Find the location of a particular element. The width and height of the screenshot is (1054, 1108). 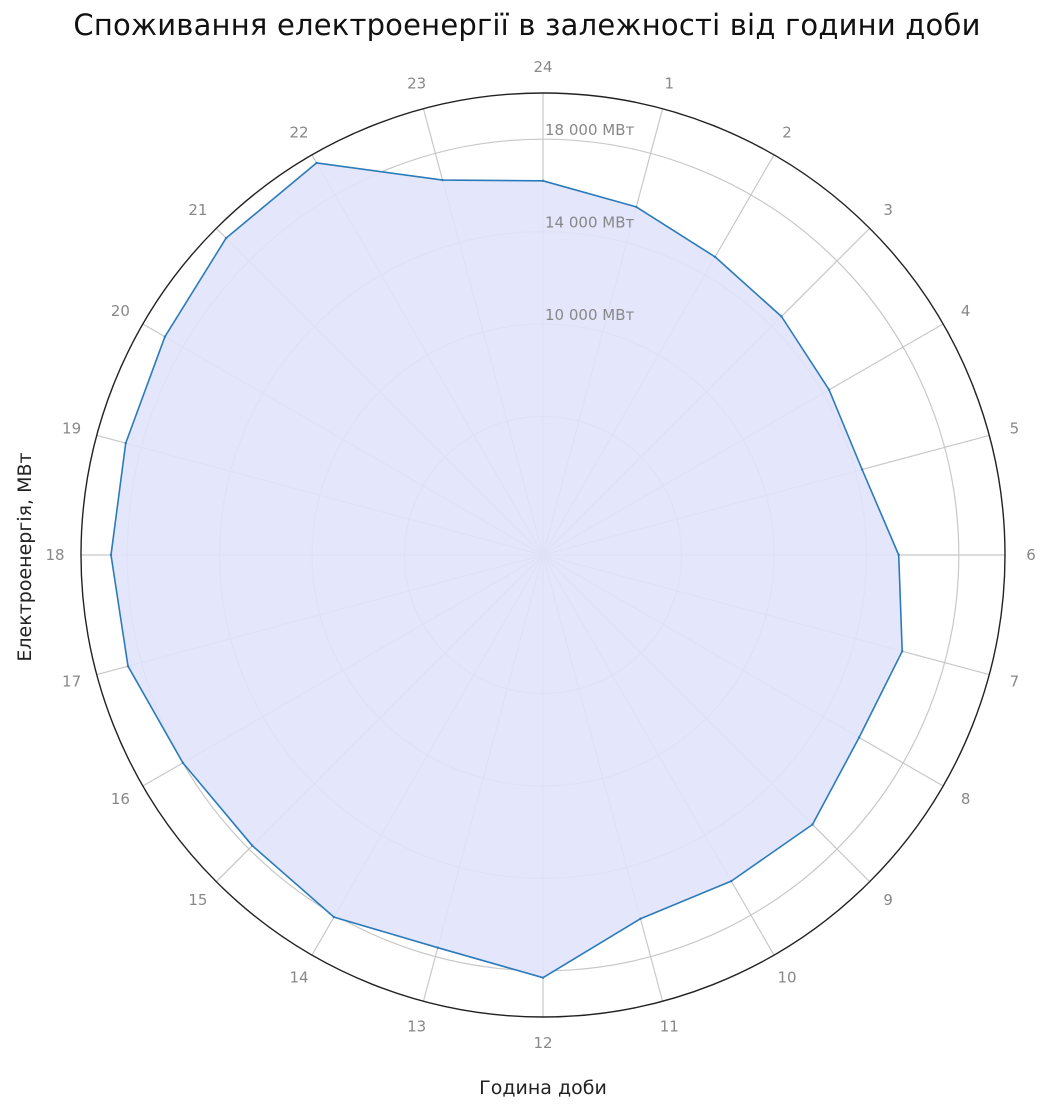

tick-label: 10 is located at coordinates (786, 978).